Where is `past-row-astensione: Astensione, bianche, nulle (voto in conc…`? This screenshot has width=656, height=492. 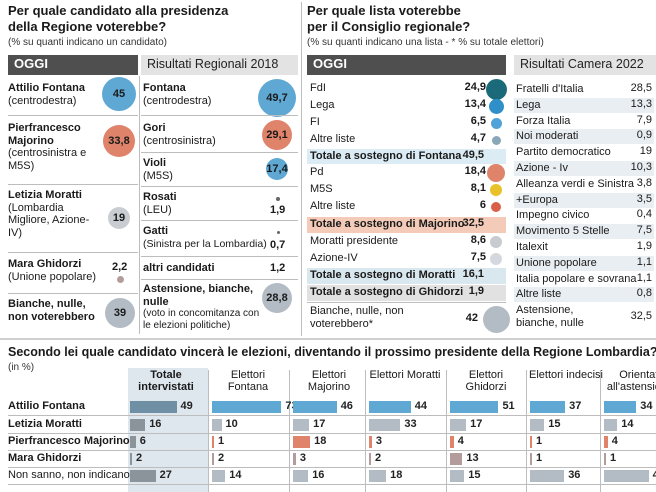
past-row-astensione: Astensione, bianche, nulle (voto in conc… is located at coordinates (203, 307).